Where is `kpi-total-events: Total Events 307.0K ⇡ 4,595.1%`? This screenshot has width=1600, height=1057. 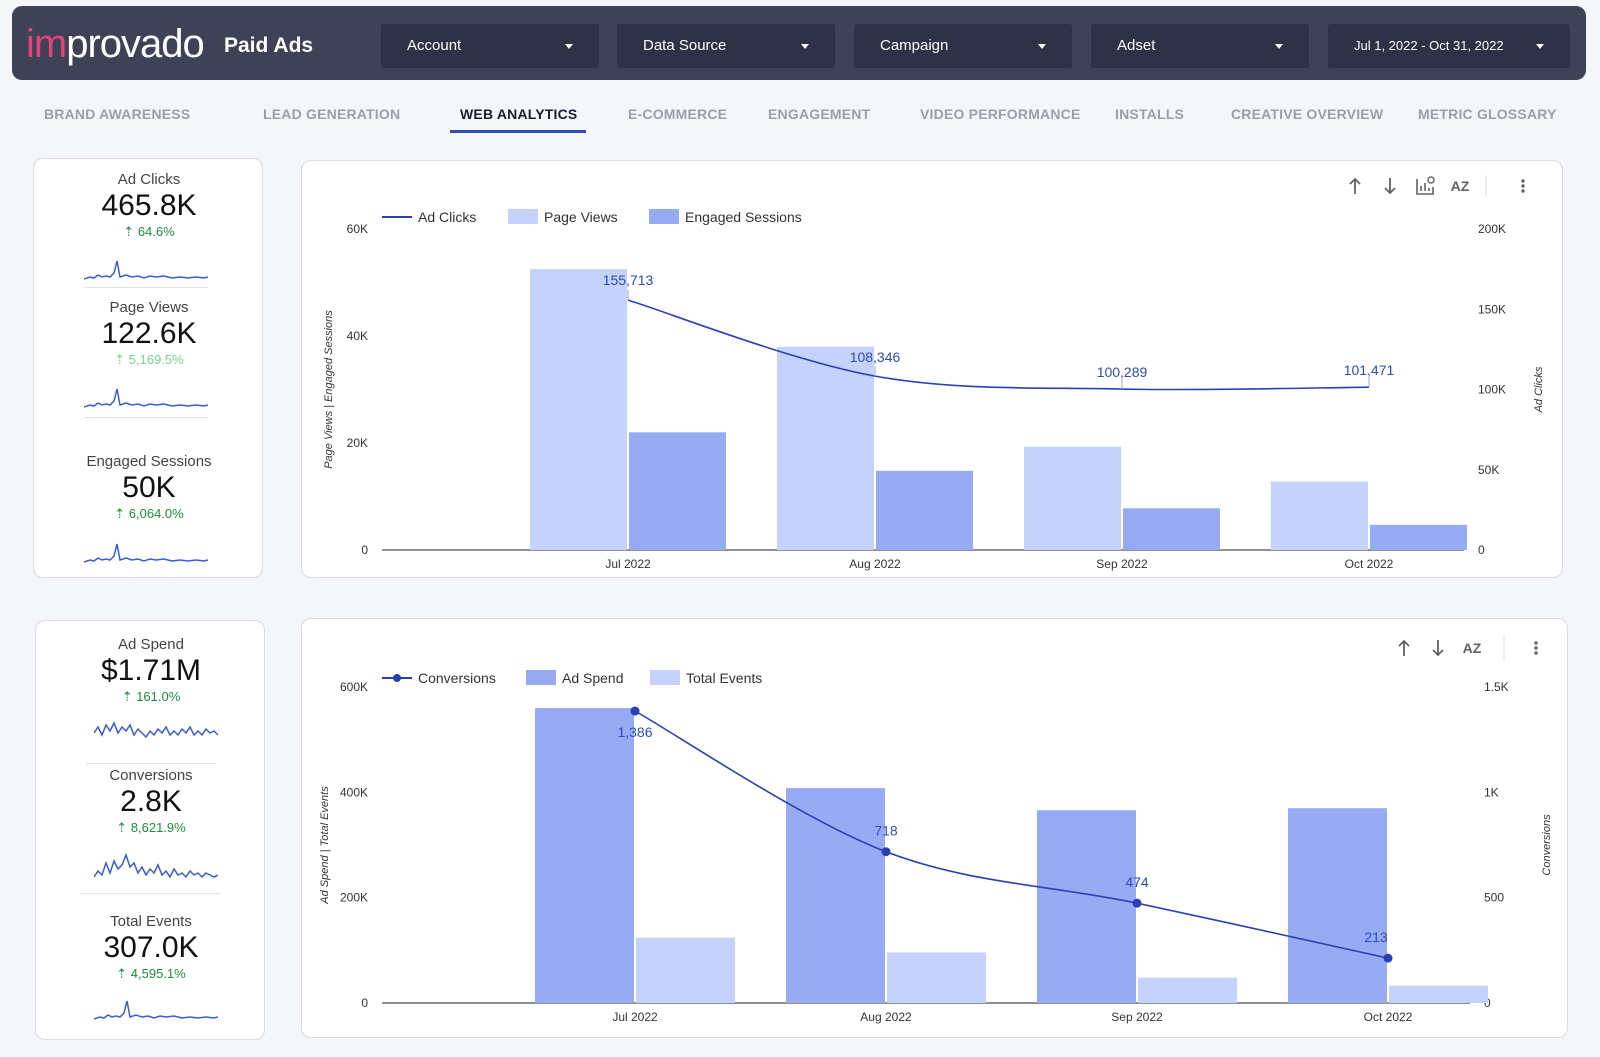
kpi-total-events: Total Events 307.0K ⇡ 4,595.1% is located at coordinates (151, 947).